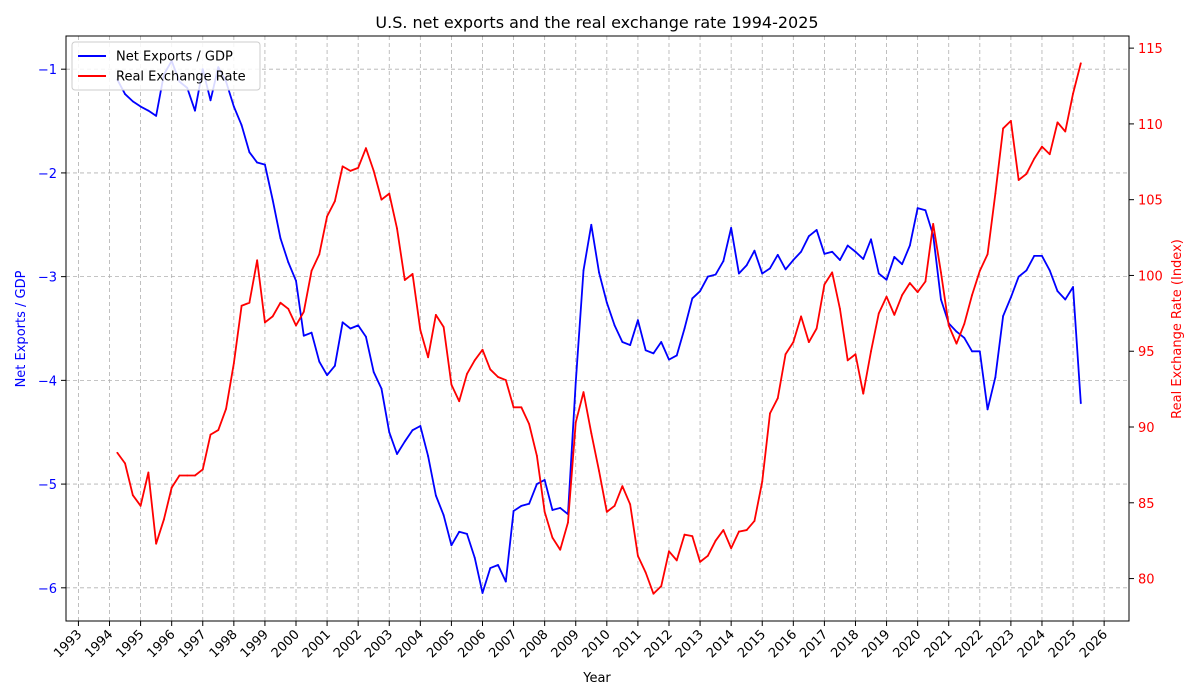 The height and width of the screenshot is (700, 1200). I want to click on x-tick-label: 1995, so click(130, 644).